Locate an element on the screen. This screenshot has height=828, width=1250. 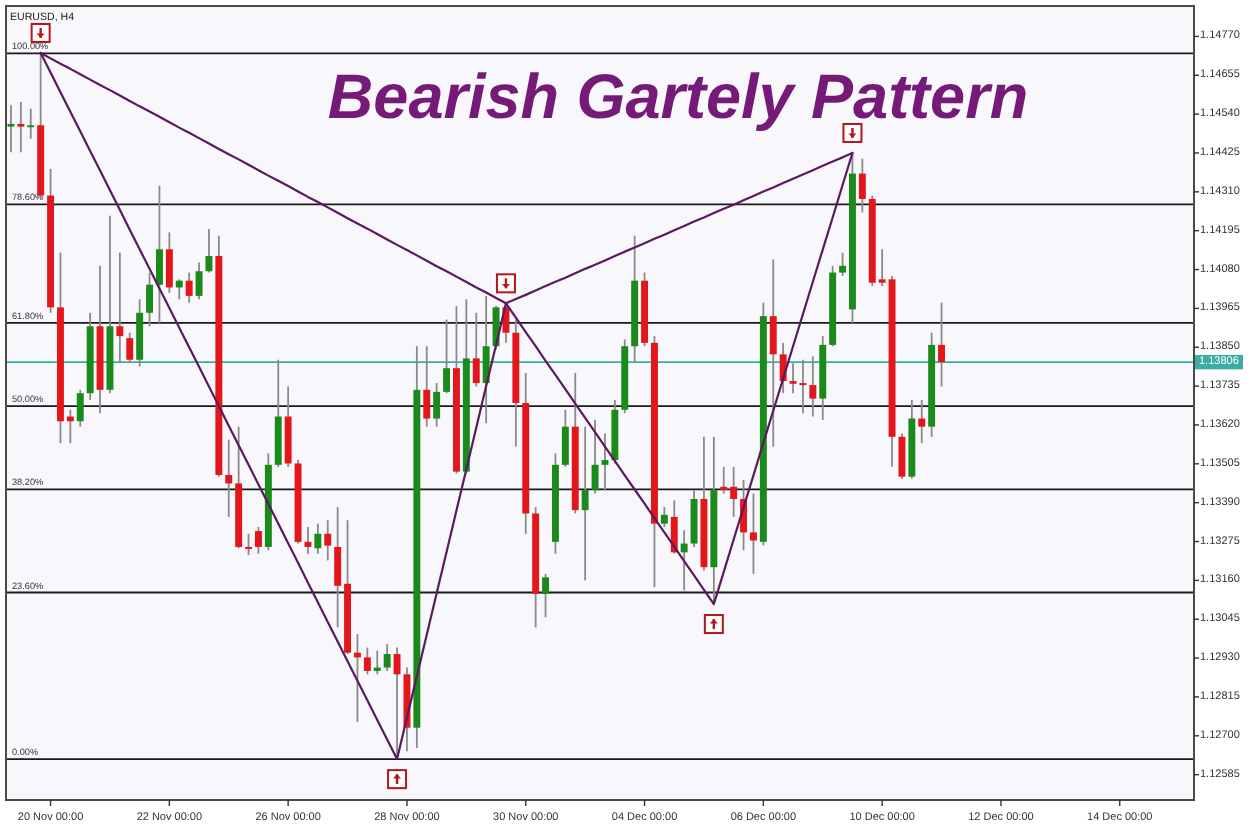
text: Bearish Gartely Pattern is located at coordinates (678, 96).